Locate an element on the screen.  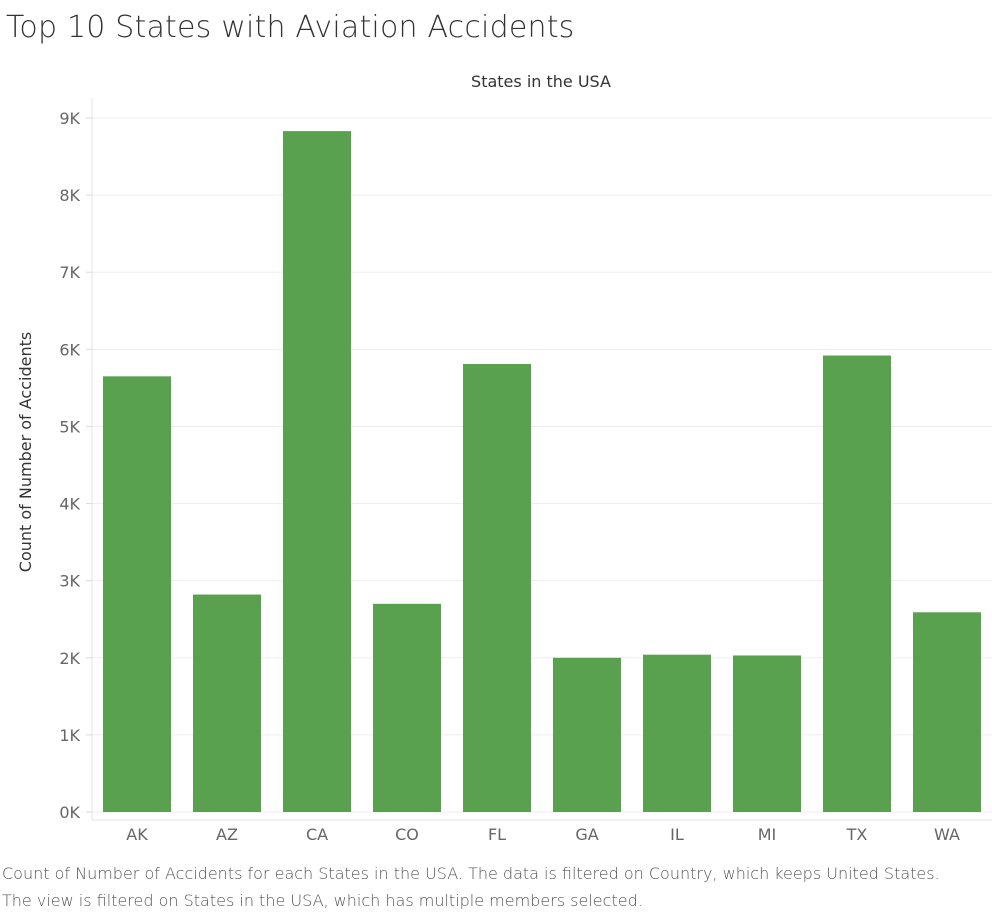
x-tick-label: IL is located at coordinates (677, 834).